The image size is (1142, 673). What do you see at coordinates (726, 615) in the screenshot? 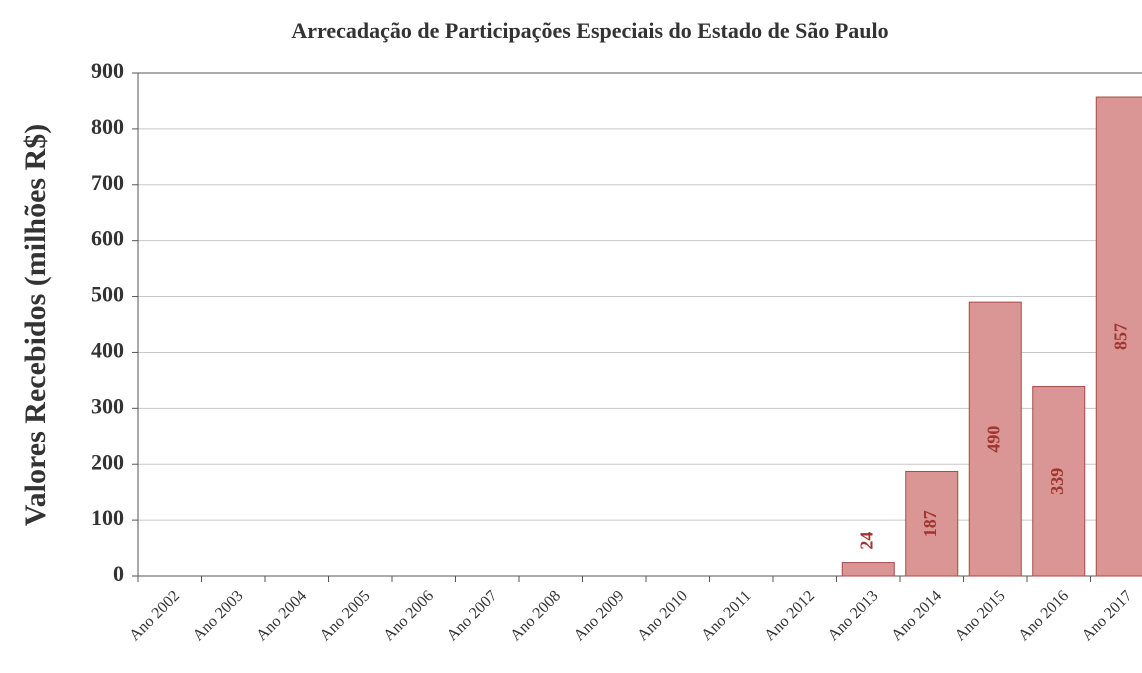
I see `x-tick-label: Ano 2011` at bounding box center [726, 615].